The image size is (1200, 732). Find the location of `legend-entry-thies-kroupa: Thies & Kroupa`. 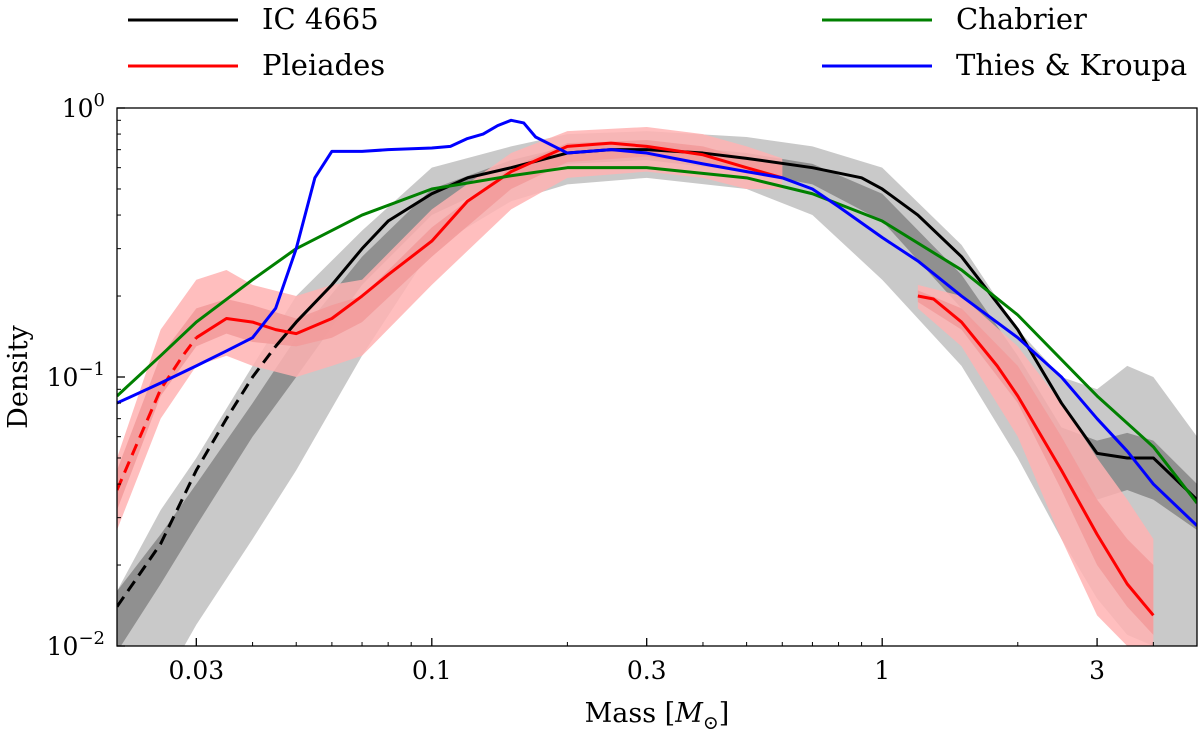

legend-entry-thies-kroupa: Thies & Kroupa is located at coordinates (1004, 65).